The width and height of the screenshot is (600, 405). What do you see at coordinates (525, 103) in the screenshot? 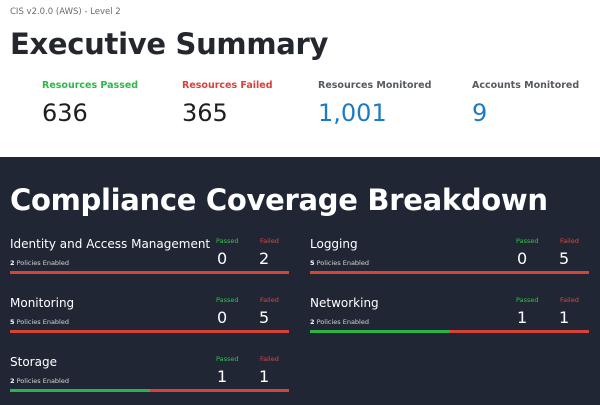
I see `stat-accounts-monitored: Accounts Monitored 9` at bounding box center [525, 103].